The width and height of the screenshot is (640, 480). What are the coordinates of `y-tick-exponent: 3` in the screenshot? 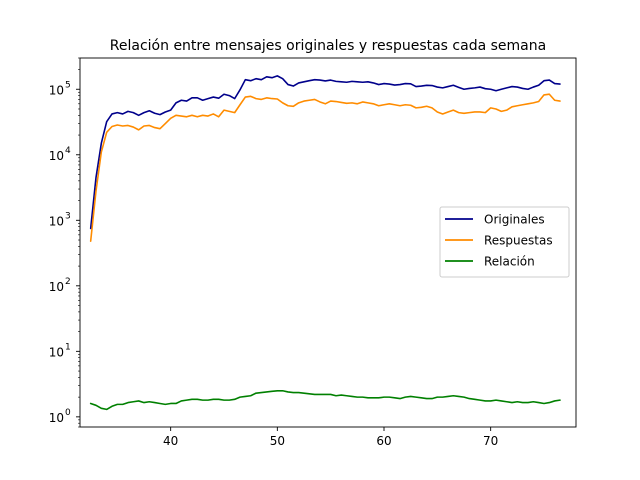 It's located at (68, 216).